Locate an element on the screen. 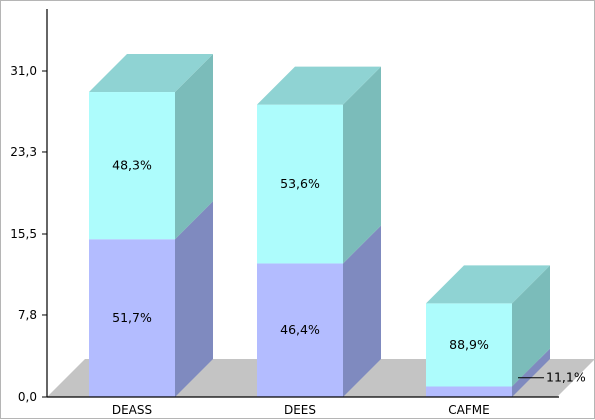 Image resolution: width=595 pixels, height=420 pixels. data-label: 48,3% is located at coordinates (132, 165).